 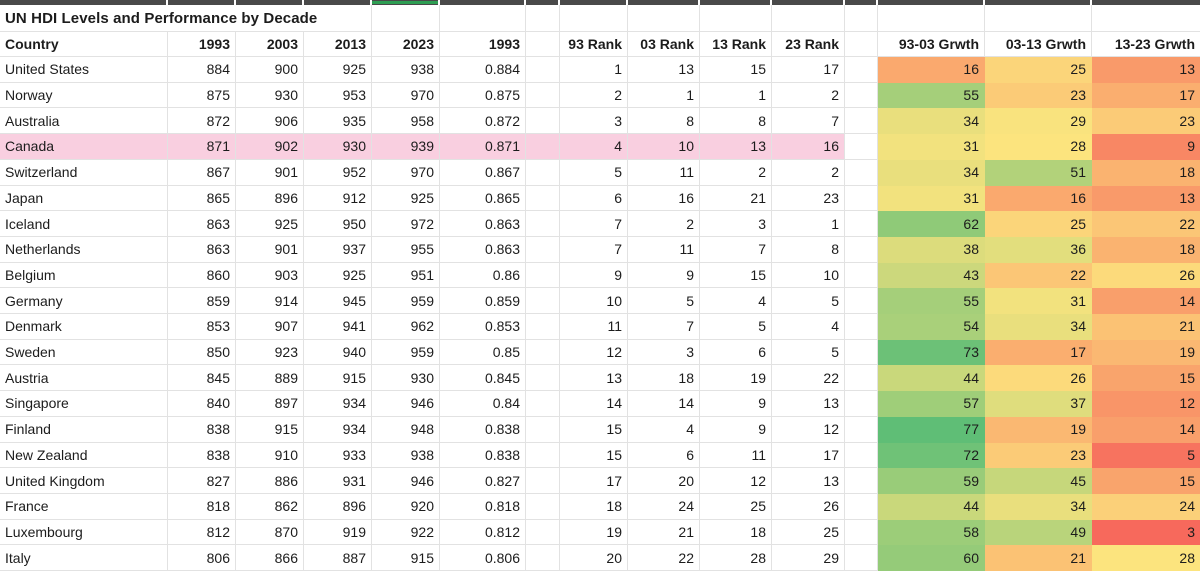 I want to click on cell-y2023: 915, so click(x=406, y=558).